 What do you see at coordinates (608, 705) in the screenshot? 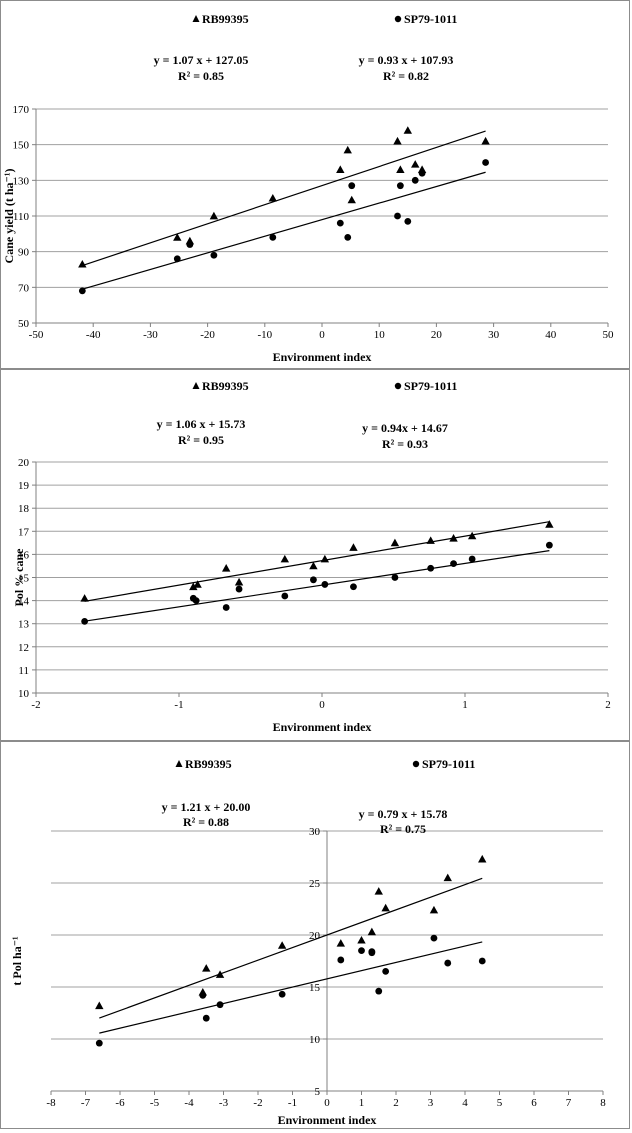
I see `x-tick-label: 2` at bounding box center [608, 705].